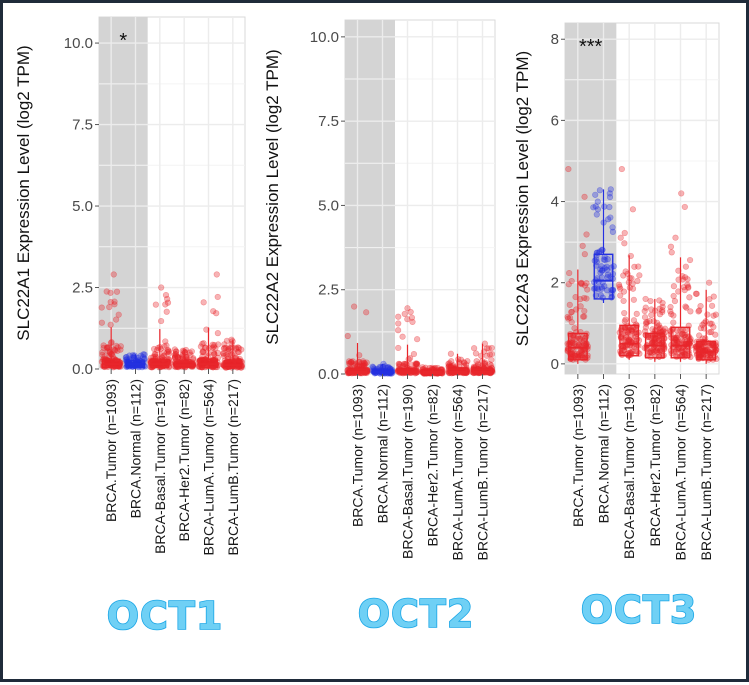 Image resolution: width=749 pixels, height=685 pixels. Describe the element at coordinates (408, 471) in the screenshot. I see `x-tick-label: BRCA-Basal.Tumor (n=190)` at that location.